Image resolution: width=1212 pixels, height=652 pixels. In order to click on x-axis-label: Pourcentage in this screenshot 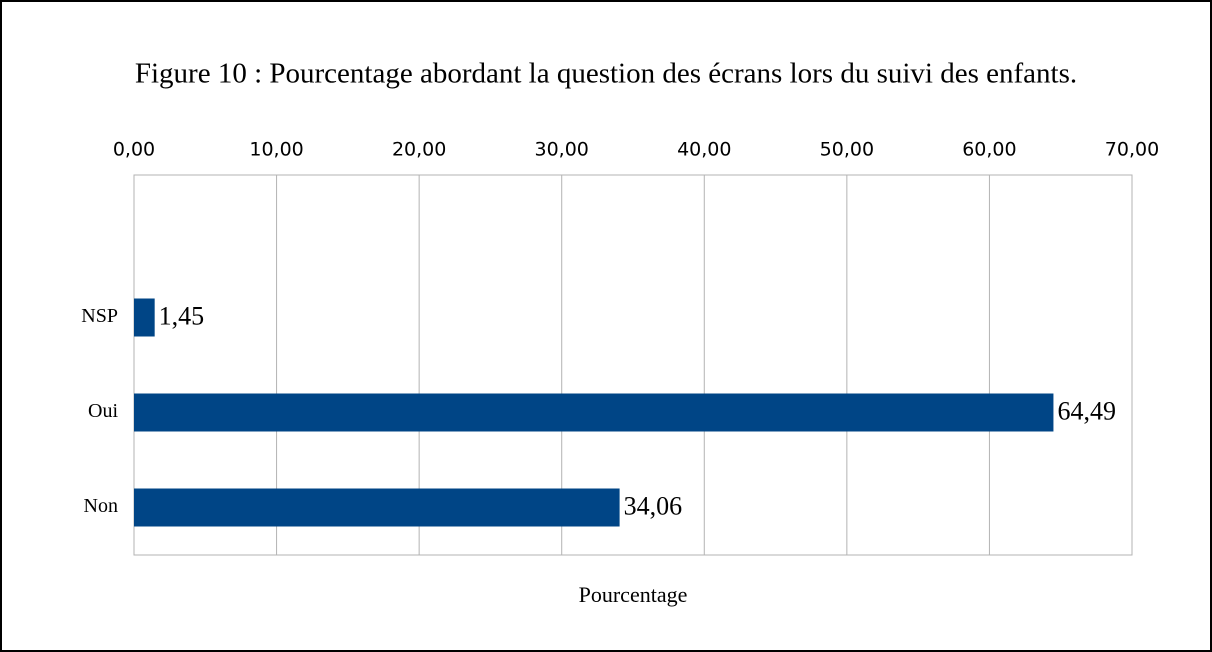, I will do `click(633, 594)`.